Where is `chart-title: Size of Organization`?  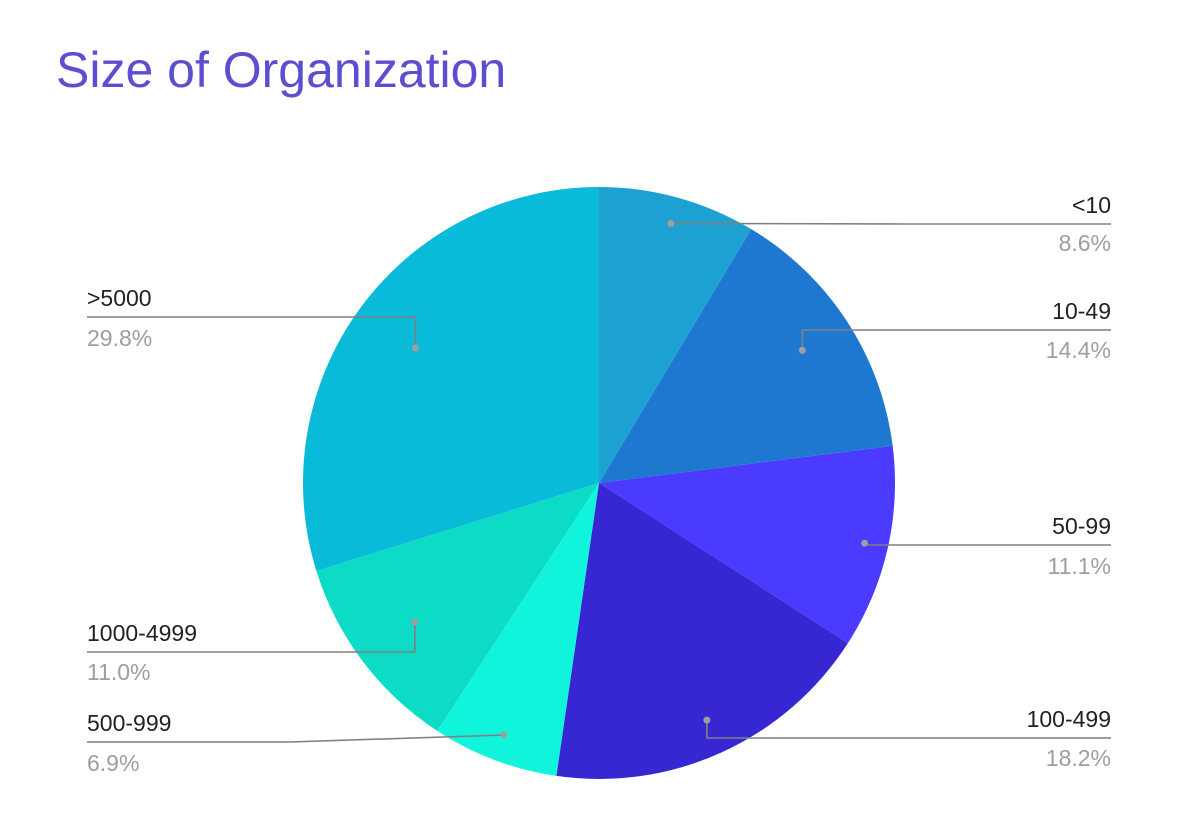 chart-title: Size of Organization is located at coordinates (281, 70).